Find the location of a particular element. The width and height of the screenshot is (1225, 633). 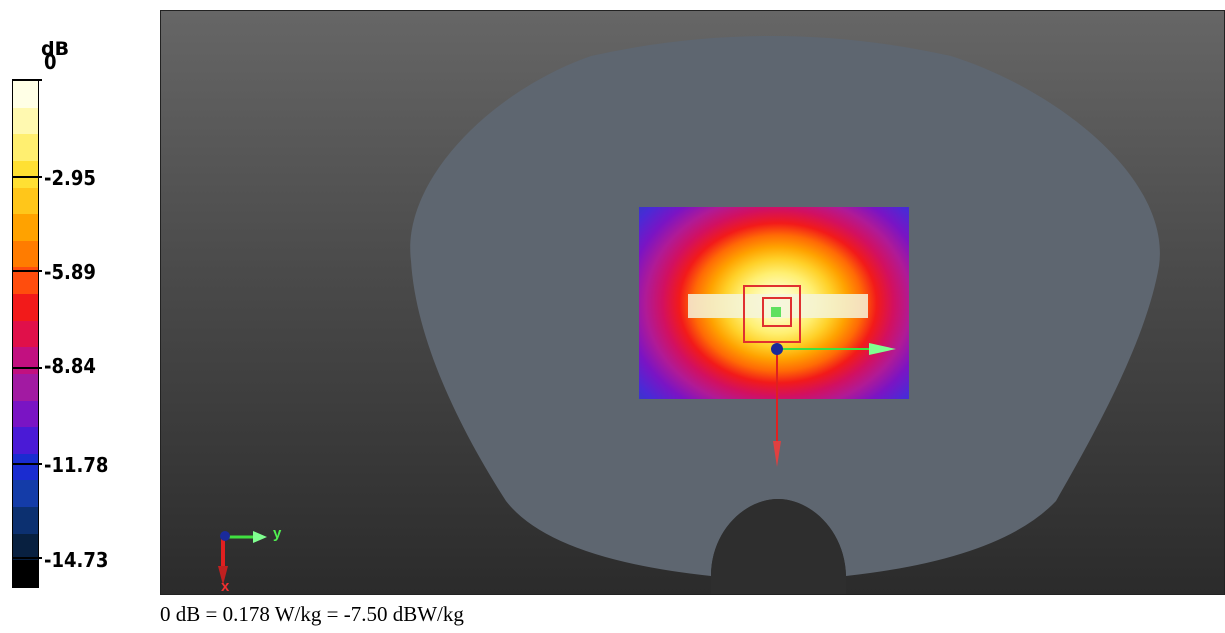

tick-label-1: -2.95 is located at coordinates (70, 178).